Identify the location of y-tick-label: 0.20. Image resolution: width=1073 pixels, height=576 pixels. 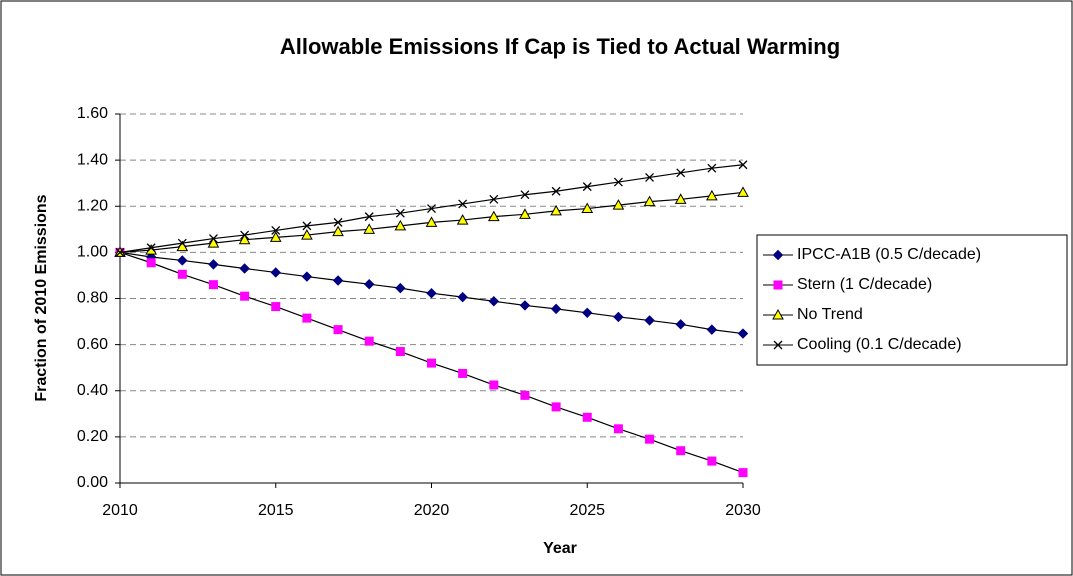
(92, 436).